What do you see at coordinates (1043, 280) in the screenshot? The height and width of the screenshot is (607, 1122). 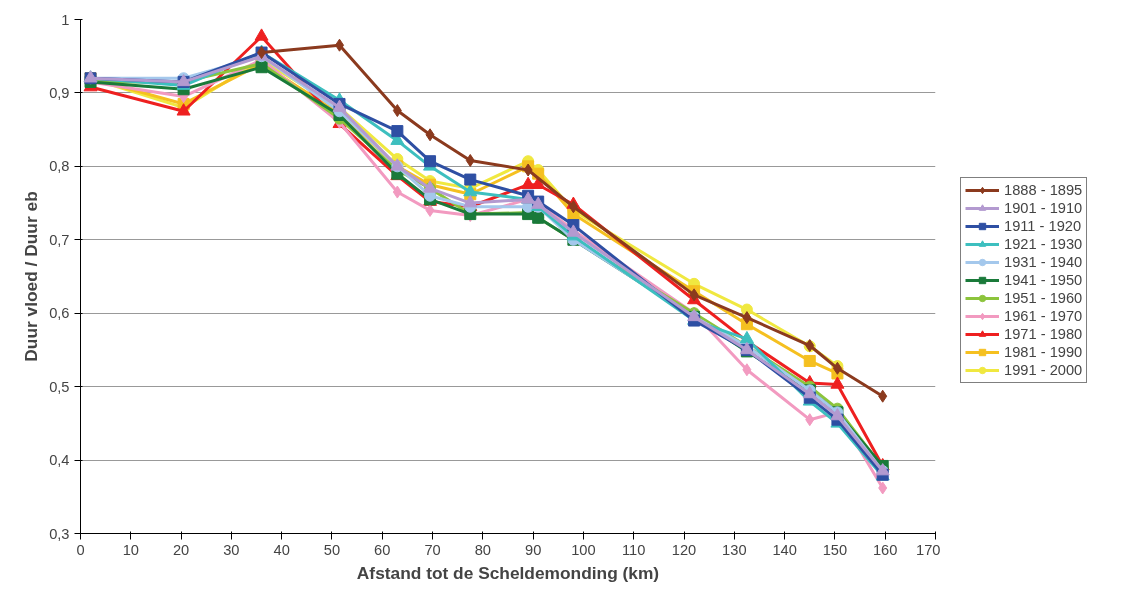 I see `legend-label: 1941 - 1950` at bounding box center [1043, 280].